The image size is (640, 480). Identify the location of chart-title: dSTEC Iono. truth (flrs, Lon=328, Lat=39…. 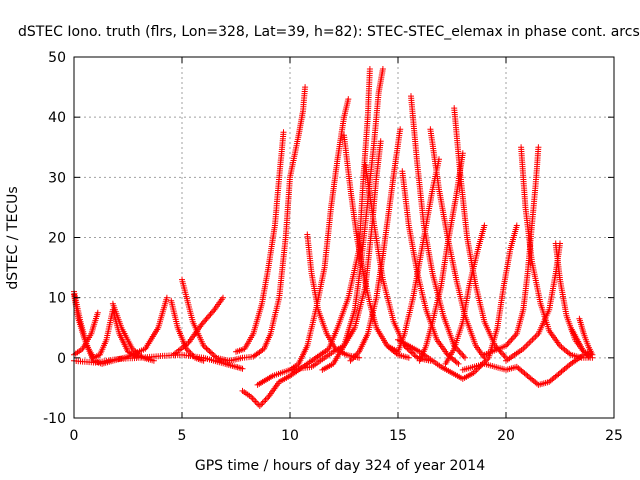
(329, 32).